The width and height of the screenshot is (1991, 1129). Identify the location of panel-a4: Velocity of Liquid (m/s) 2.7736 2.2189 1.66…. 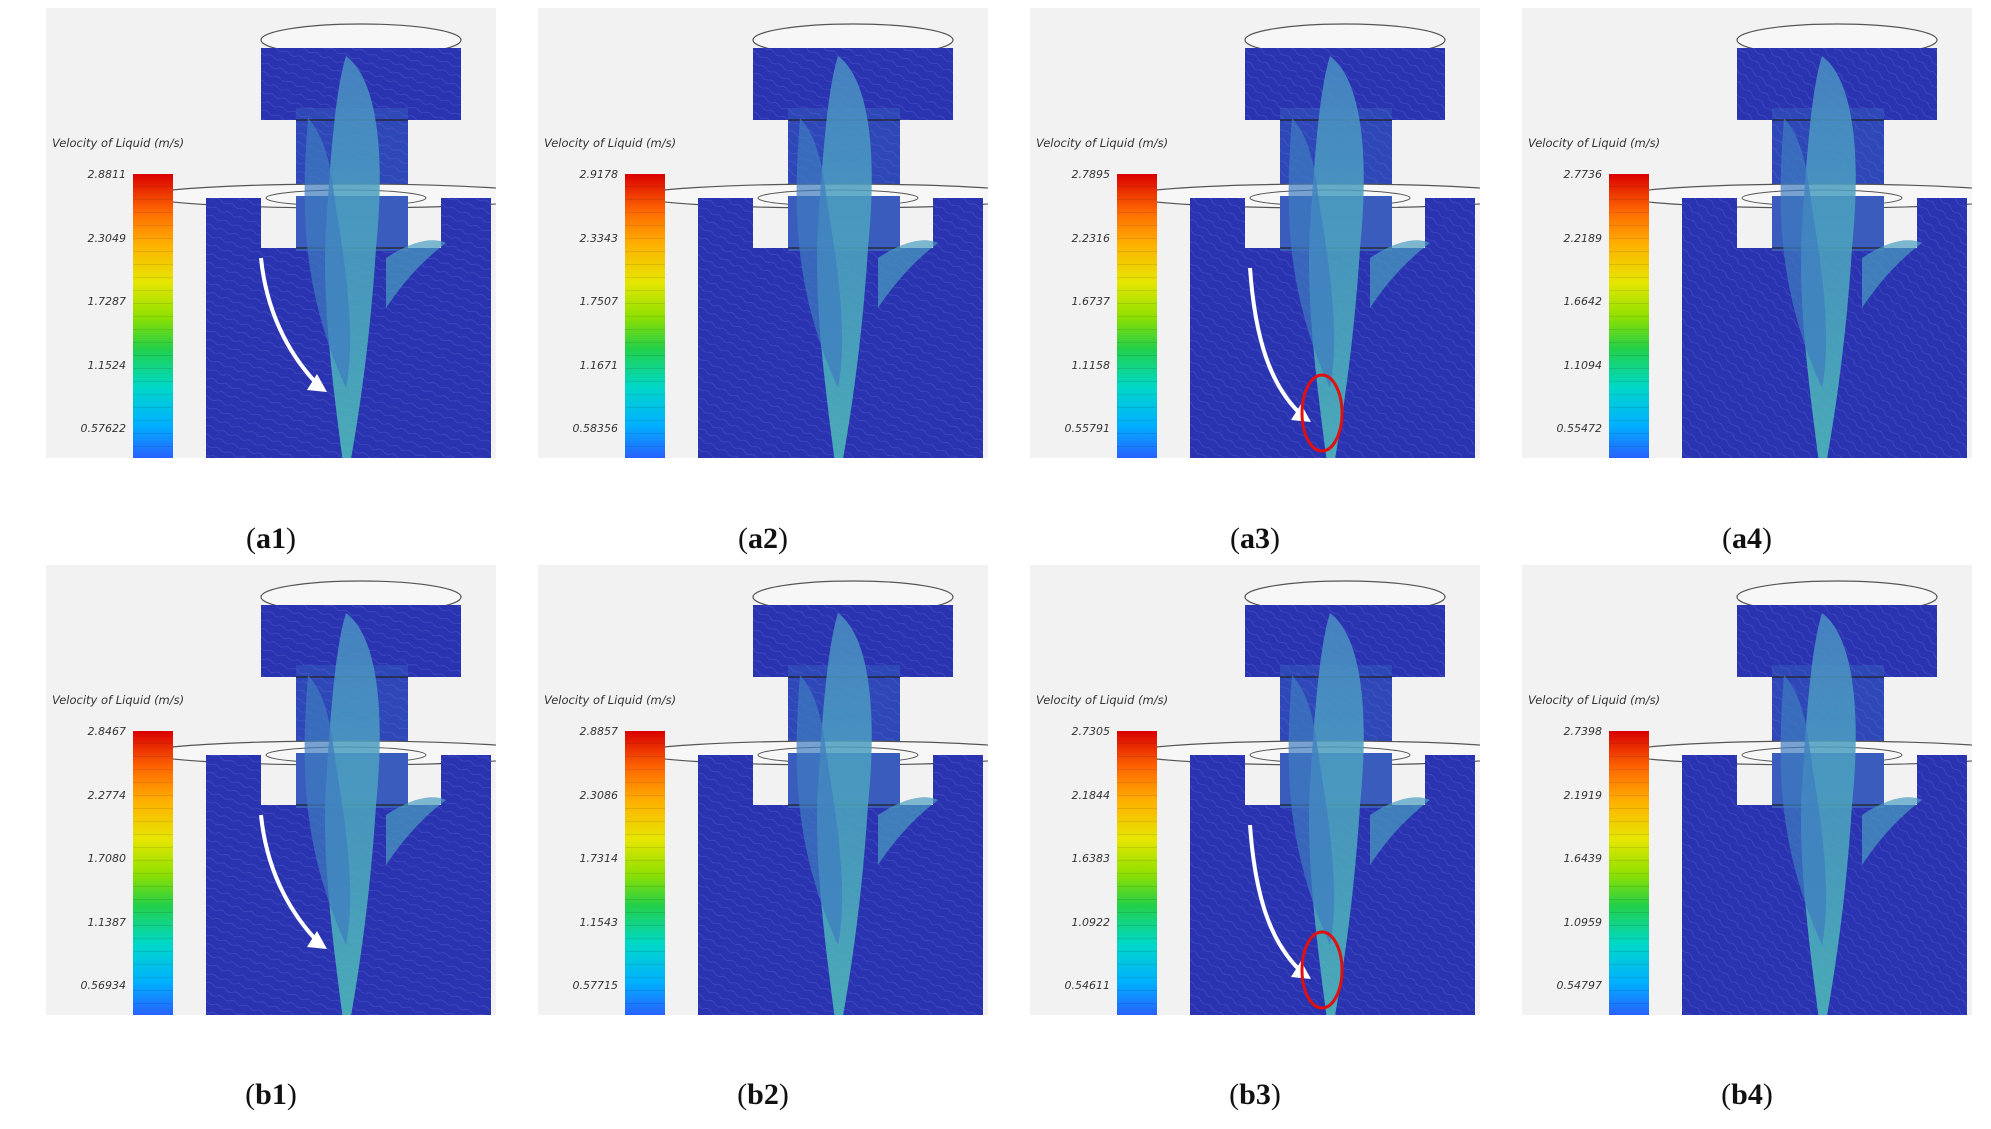
(1747, 233).